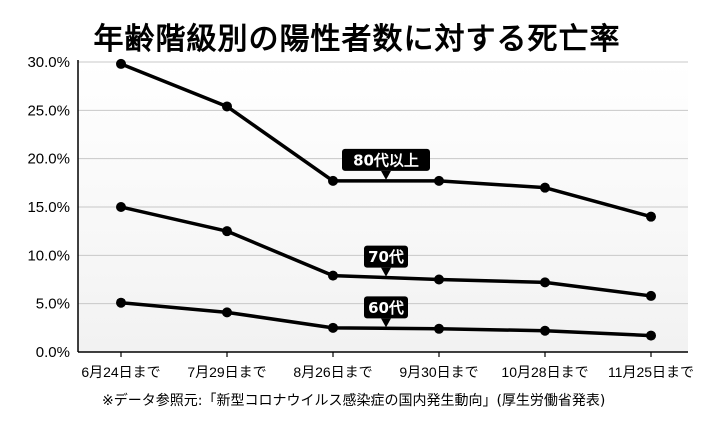 This screenshot has height=428, width=714. I want to click on chart-title: 年齢階級別の陽性者数に対する死亡率, so click(357, 39).